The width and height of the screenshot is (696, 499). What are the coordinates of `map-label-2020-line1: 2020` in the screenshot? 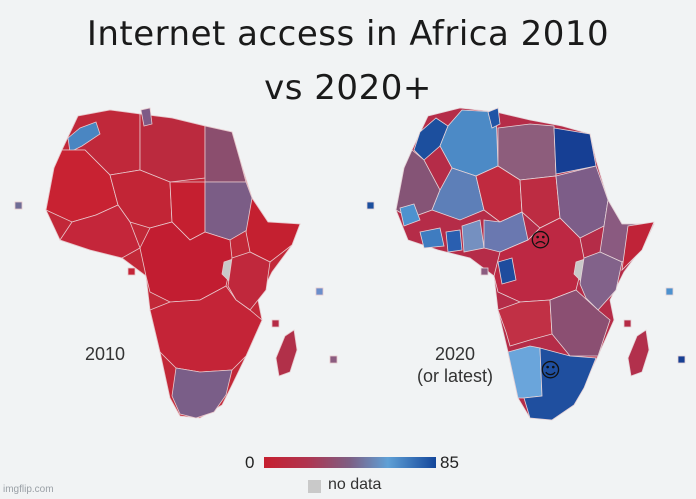 It's located at (455, 354).